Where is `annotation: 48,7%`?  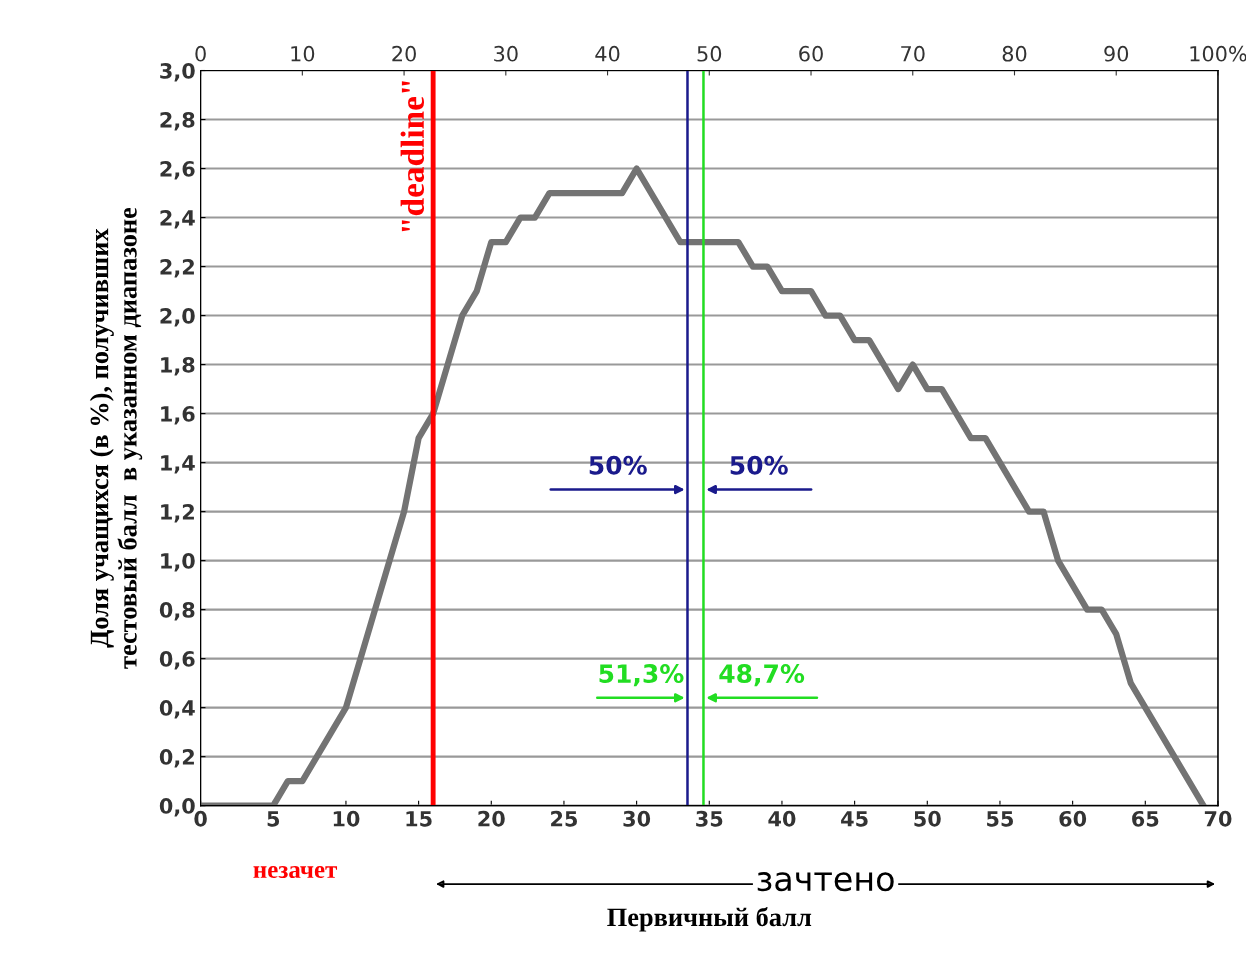
annotation: 48,7% is located at coordinates (762, 675).